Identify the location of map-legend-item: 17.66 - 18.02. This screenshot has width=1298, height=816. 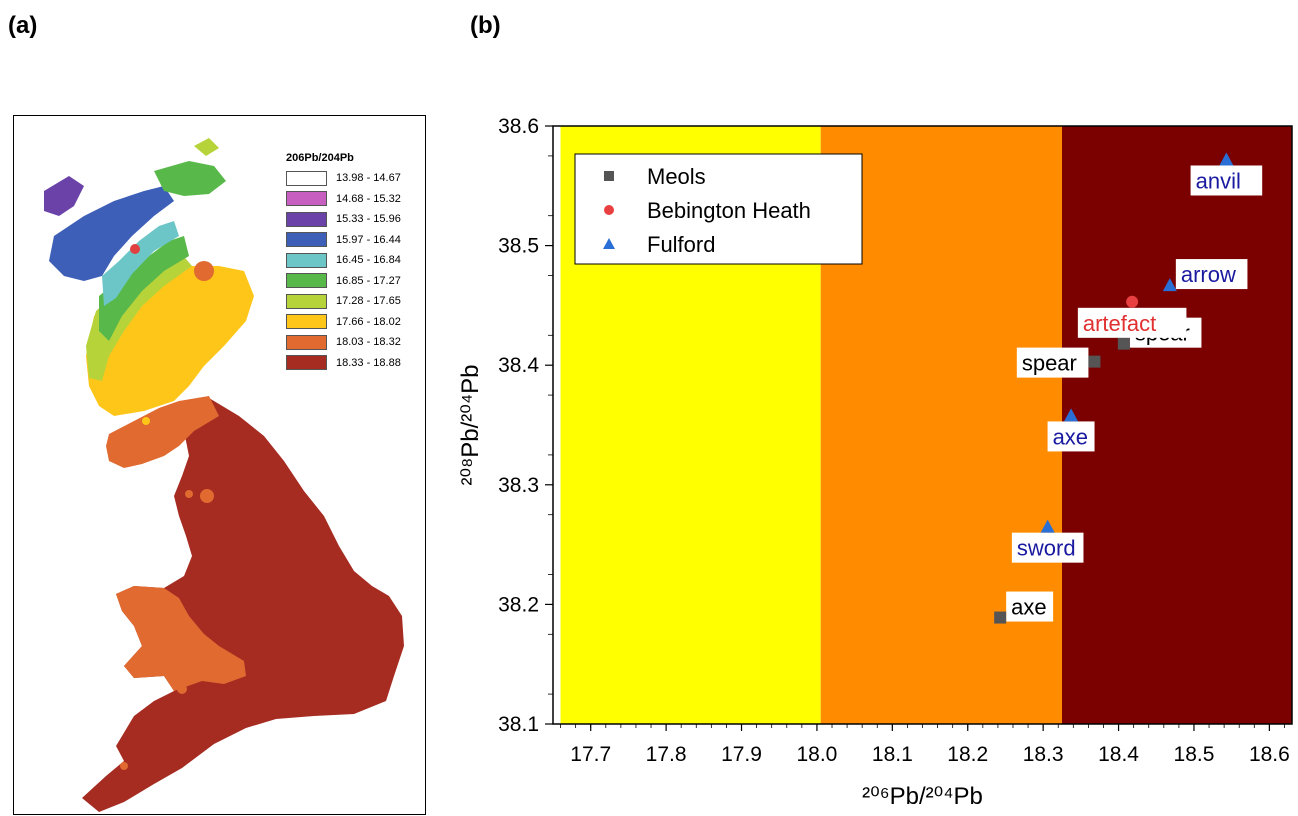
(355, 322).